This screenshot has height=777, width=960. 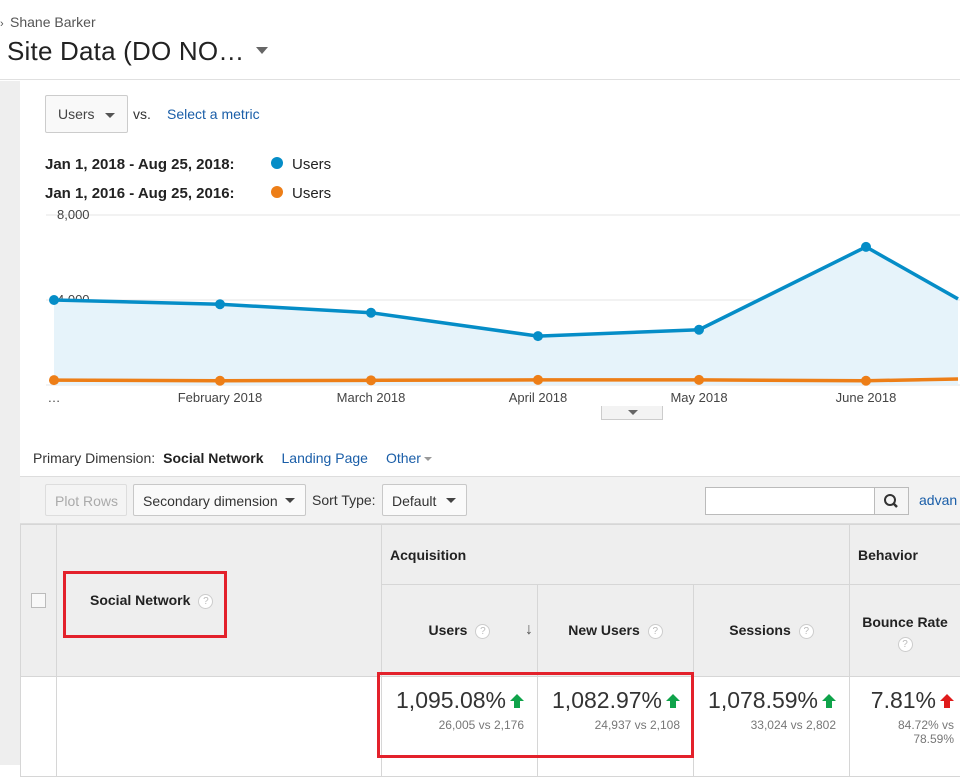 What do you see at coordinates (140, 193) in the screenshot?
I see `legend-range: Jan 1, 2016 - Aug 25, 2016:` at bounding box center [140, 193].